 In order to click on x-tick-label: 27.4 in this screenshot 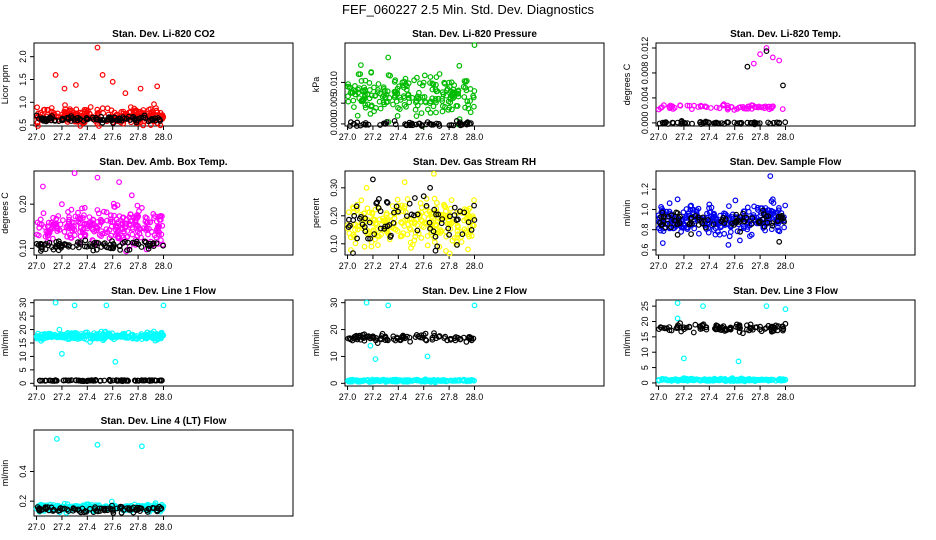, I will do `click(88, 397)`.